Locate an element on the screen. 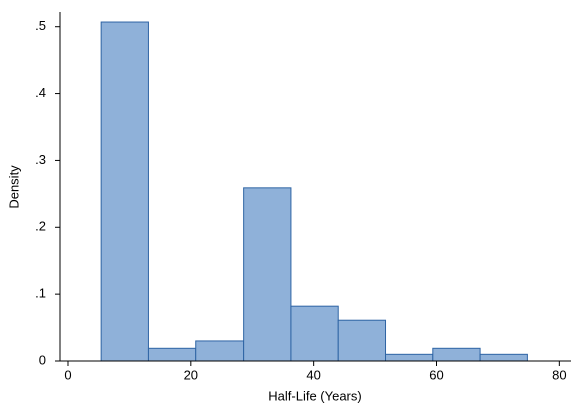 The width and height of the screenshot is (571, 404). y-tick-label: 0 is located at coordinates (42, 359).